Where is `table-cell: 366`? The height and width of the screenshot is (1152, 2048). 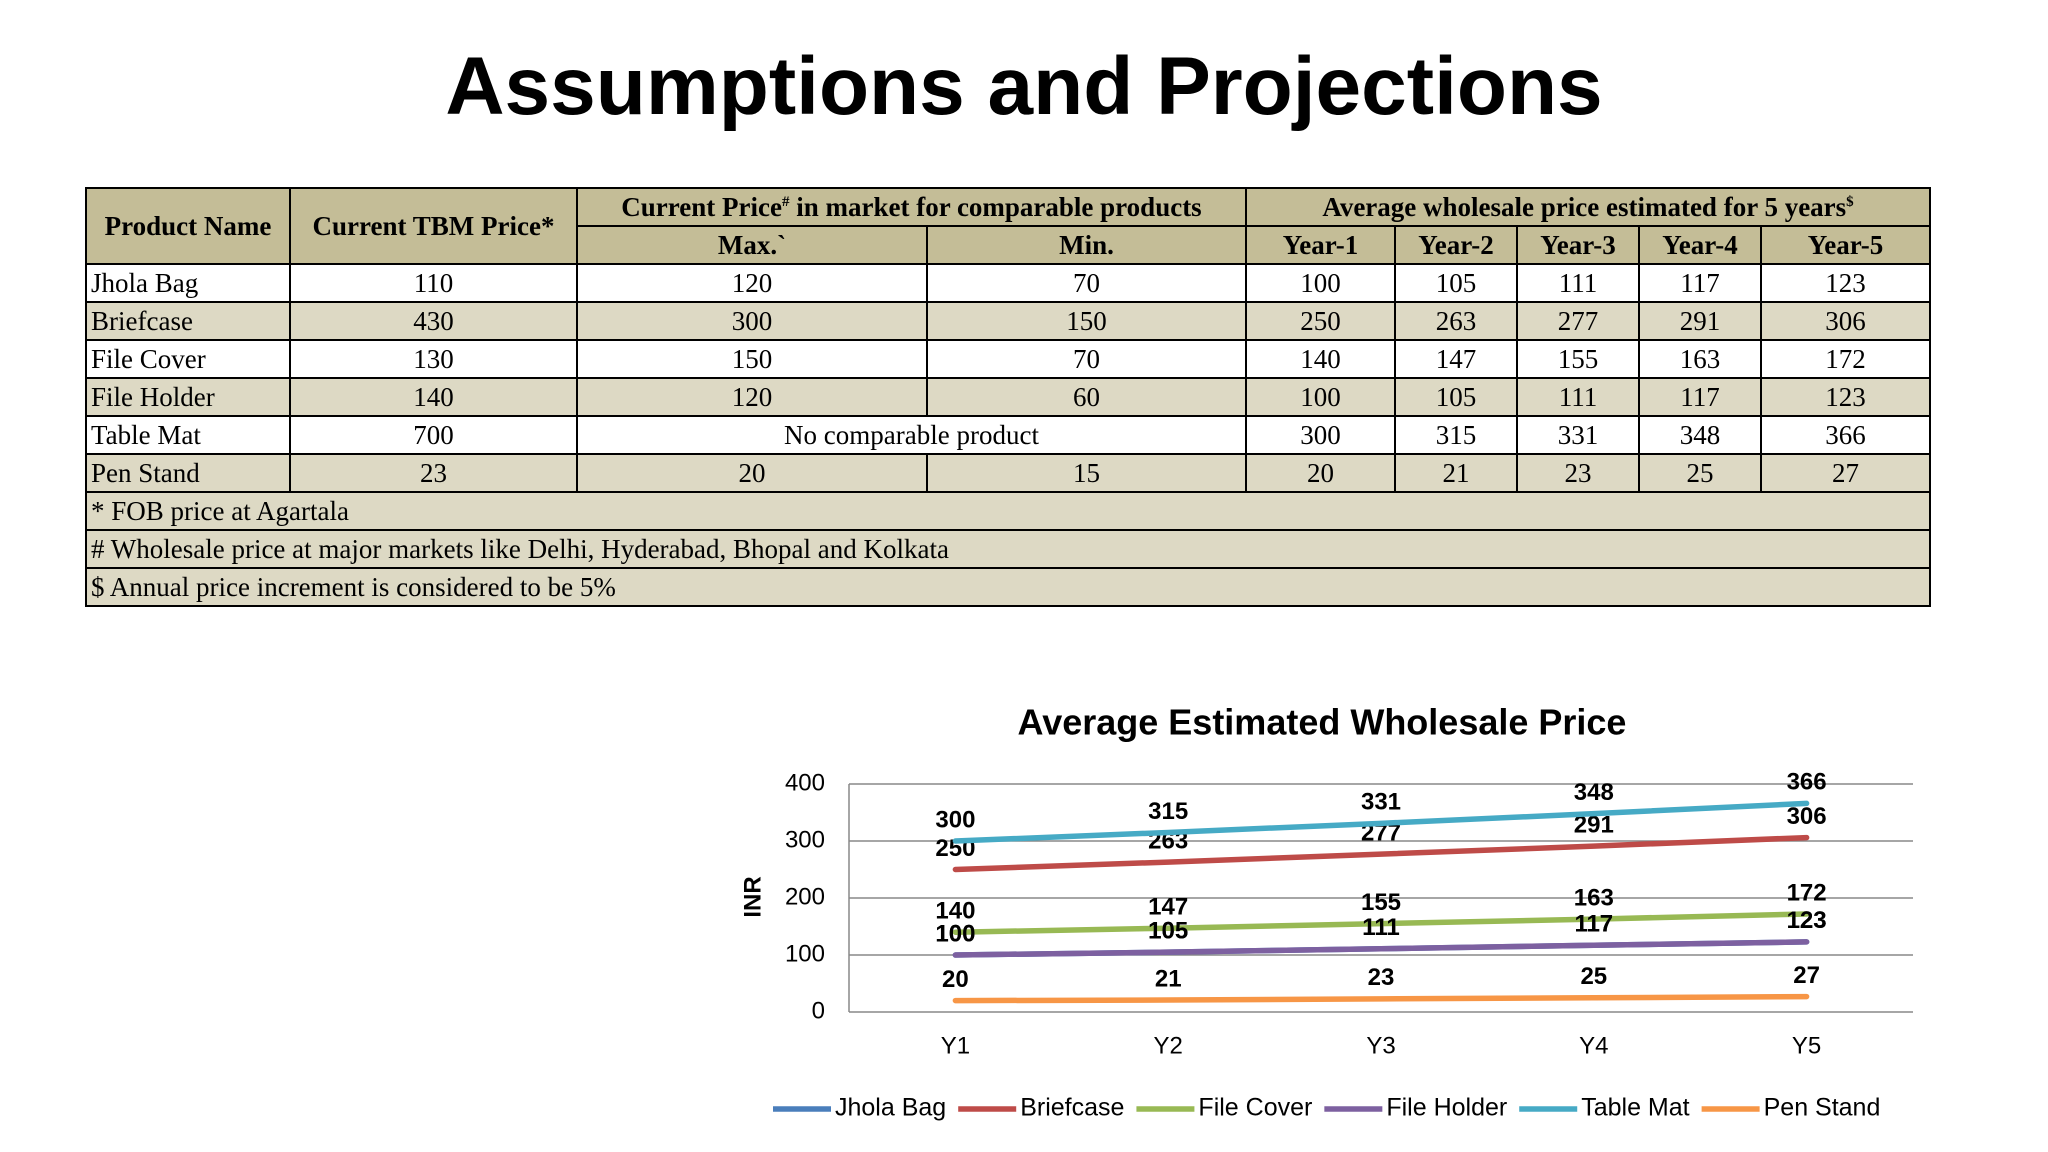
table-cell: 366 is located at coordinates (1845, 435).